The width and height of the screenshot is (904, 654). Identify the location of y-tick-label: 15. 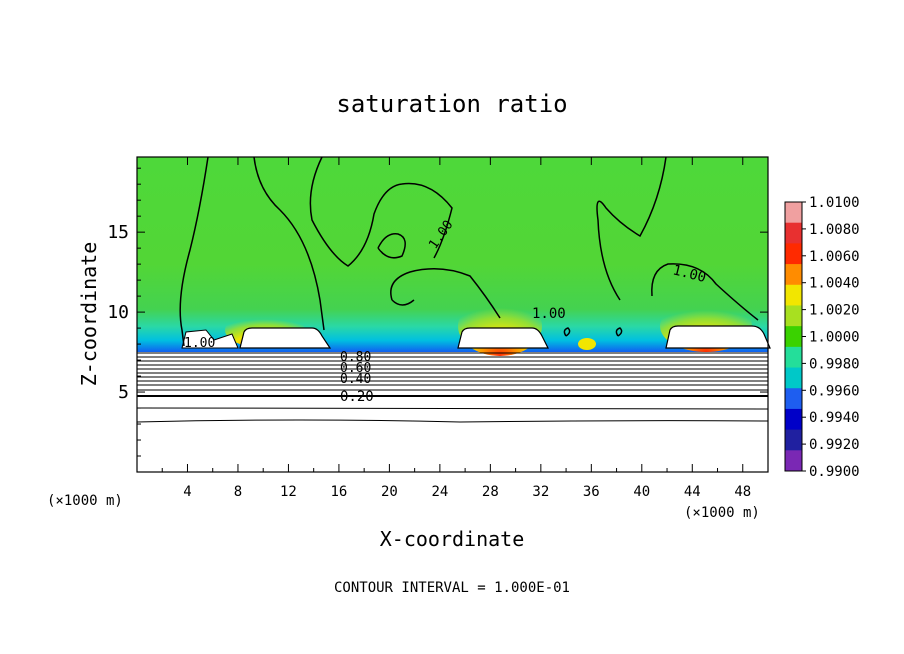
(118, 232).